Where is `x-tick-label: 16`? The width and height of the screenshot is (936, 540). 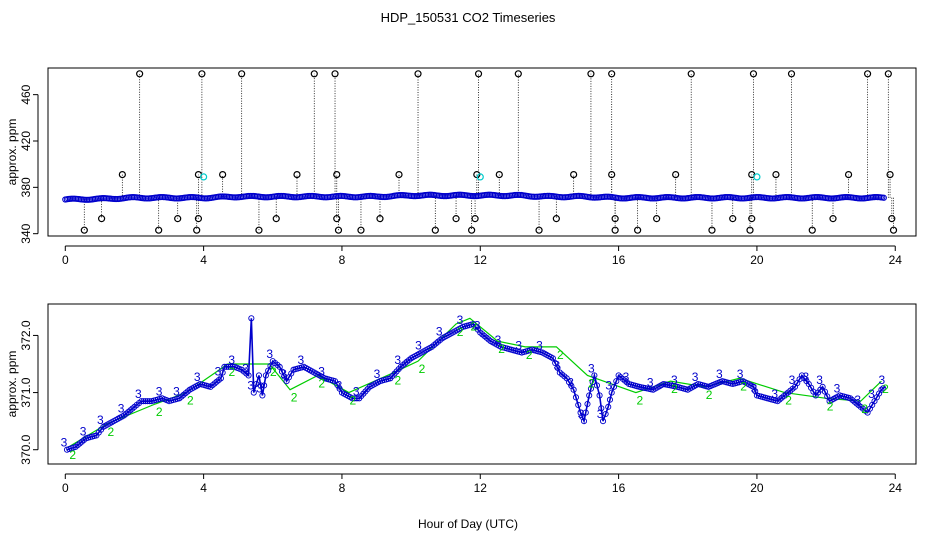
x-tick-label: 16 is located at coordinates (619, 260).